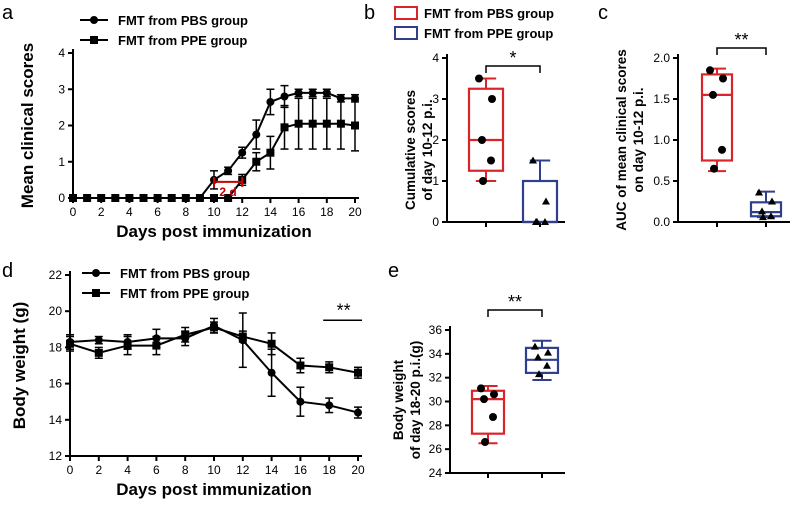  Describe the element at coordinates (436, 449) in the screenshot. I see `y-tick-label: 26` at that location.